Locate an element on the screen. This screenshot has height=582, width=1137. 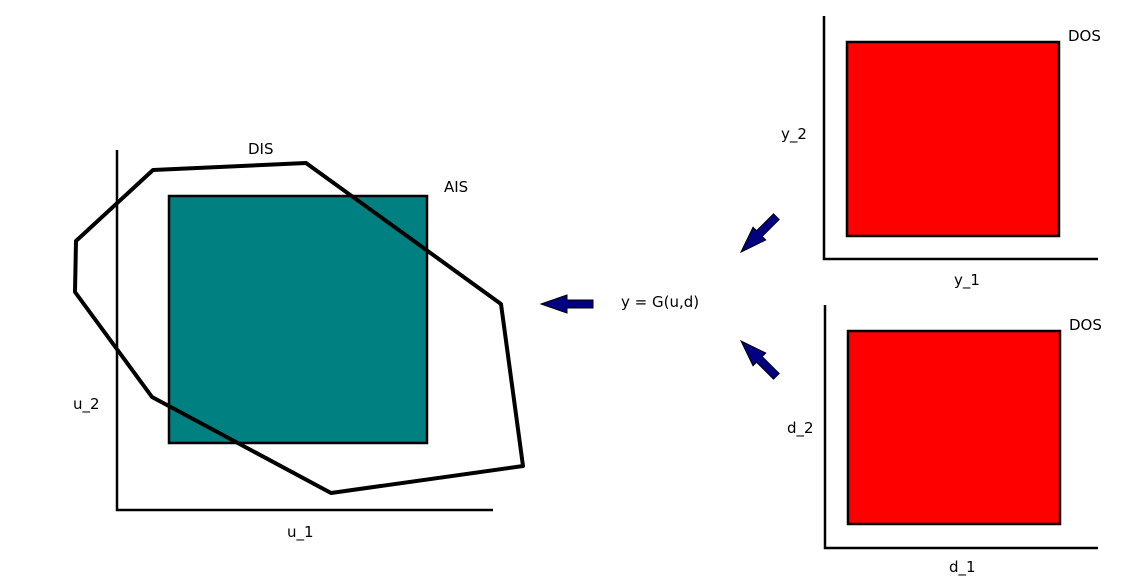
disturbance-dos-label: DOS is located at coordinates (1085, 325).